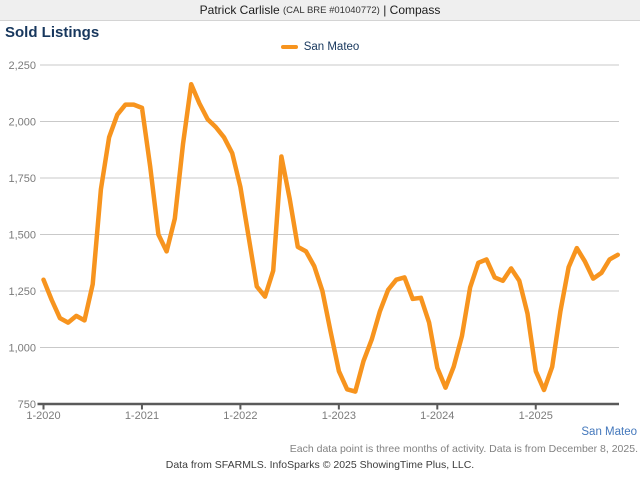 The height and width of the screenshot is (480, 640). I want to click on y-axis-tick-label: 1,000, so click(22, 349).